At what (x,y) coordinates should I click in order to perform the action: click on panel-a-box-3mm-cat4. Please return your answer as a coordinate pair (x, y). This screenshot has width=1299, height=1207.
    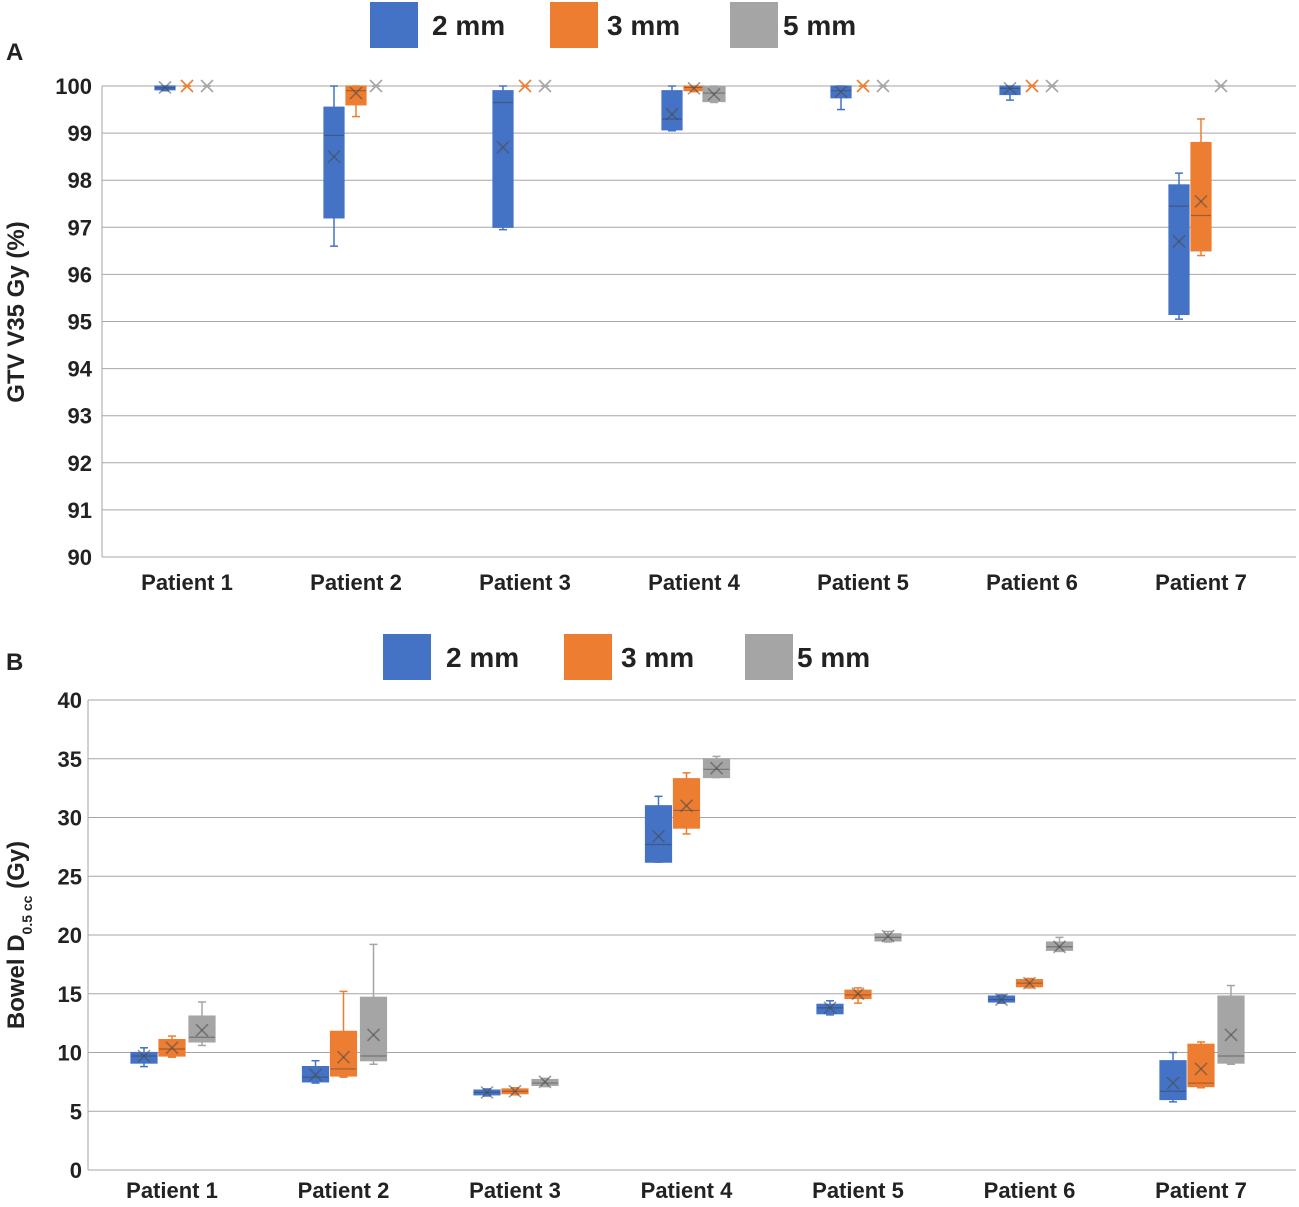
    Looking at the image, I should click on (694, 88).